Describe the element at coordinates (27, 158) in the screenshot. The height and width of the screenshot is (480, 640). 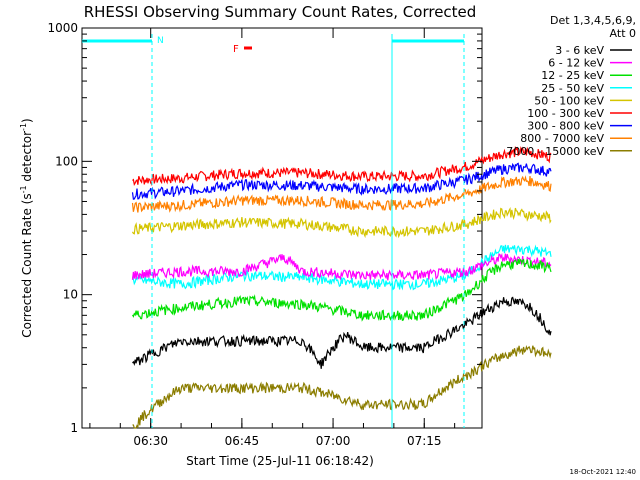
I see `y-axis-label-mid: detector` at that location.